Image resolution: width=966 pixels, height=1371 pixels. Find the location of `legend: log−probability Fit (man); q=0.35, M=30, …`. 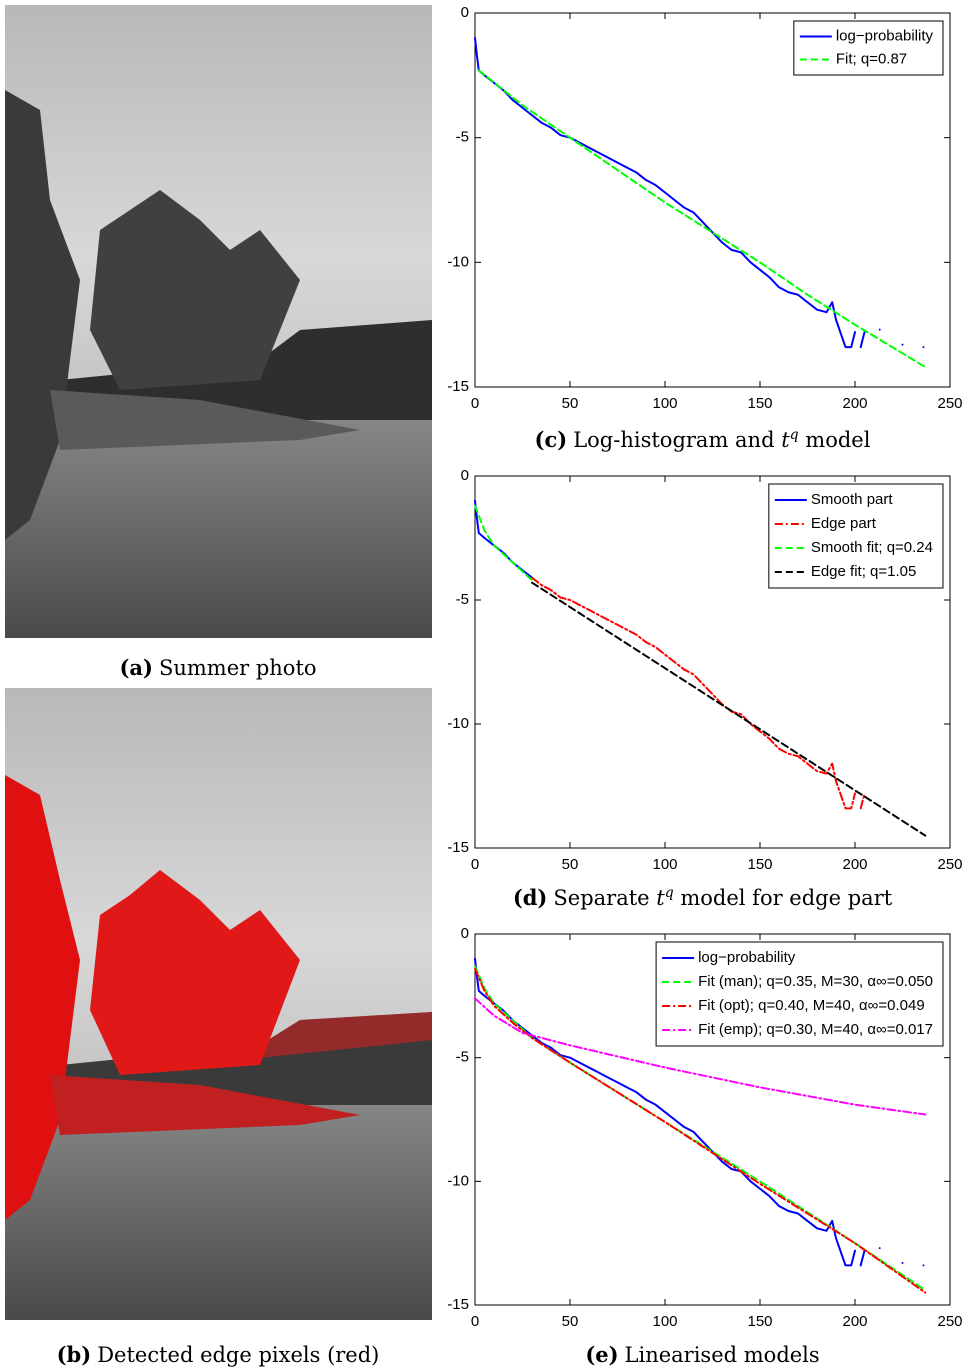

legend: log−probability Fit (man); q=0.35, M=30, … is located at coordinates (799, 994).